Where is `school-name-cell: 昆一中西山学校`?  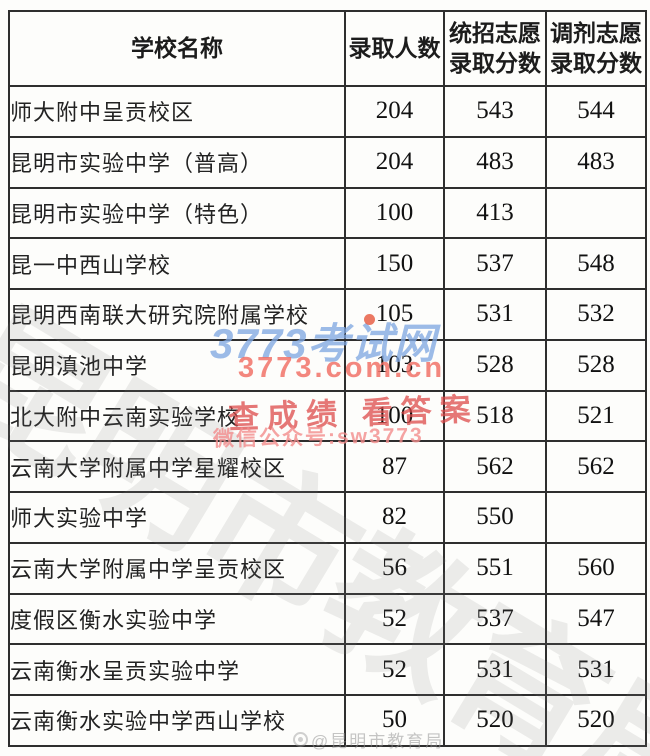
school-name-cell: 昆一中西山学校 is located at coordinates (177, 263).